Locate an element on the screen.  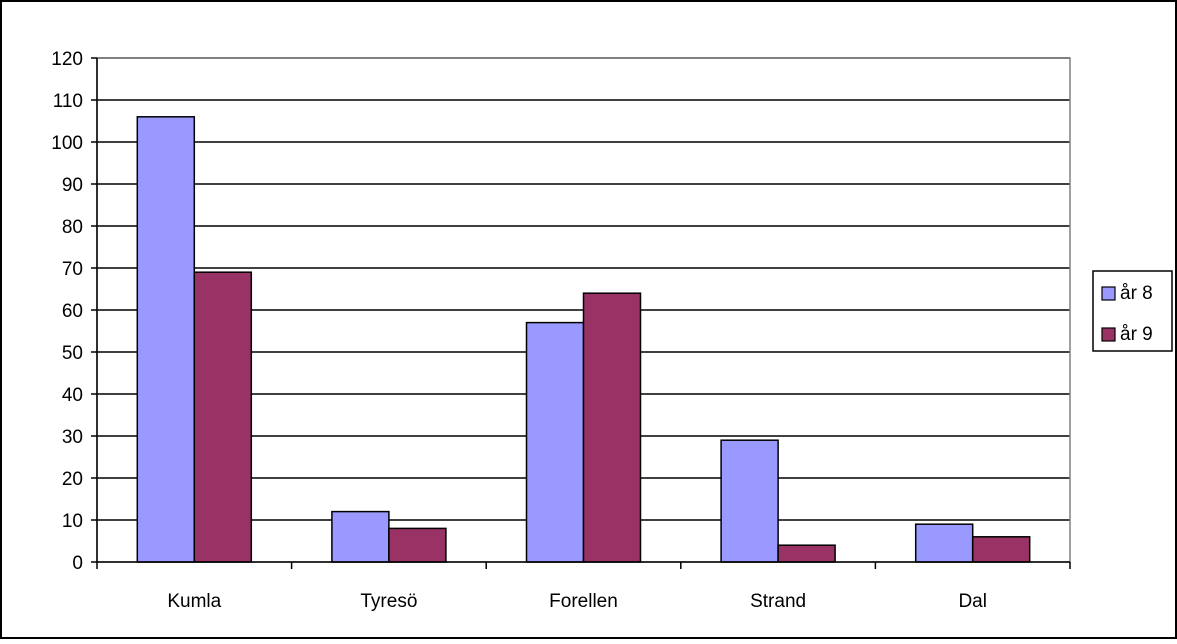
y-tick-label: 100 is located at coordinates (67, 143).